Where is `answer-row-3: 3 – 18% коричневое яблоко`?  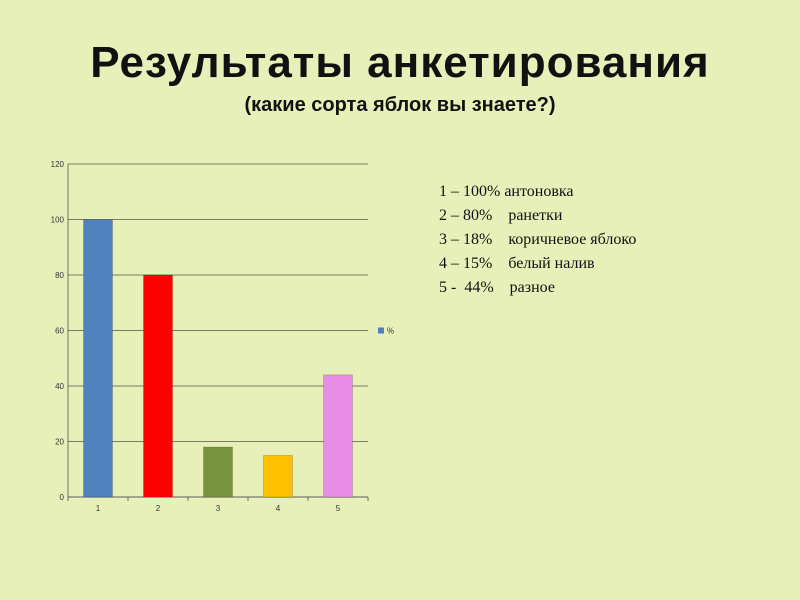
answer-row-3: 3 – 18% коричневое яблоко is located at coordinates (538, 239).